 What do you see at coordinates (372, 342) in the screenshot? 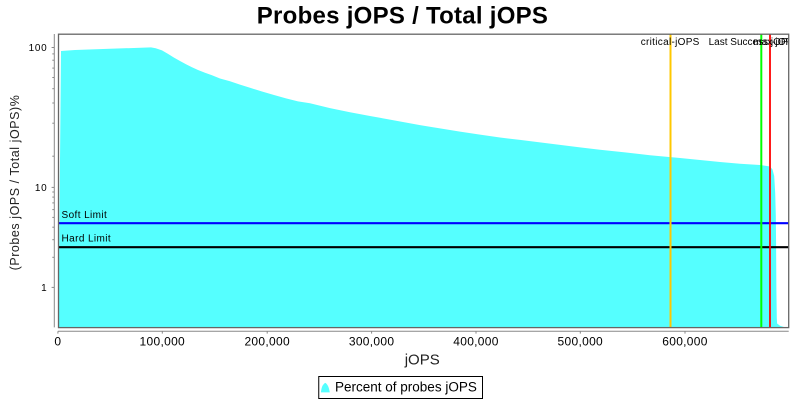
I see `svg-text: 300,000` at bounding box center [372, 342].